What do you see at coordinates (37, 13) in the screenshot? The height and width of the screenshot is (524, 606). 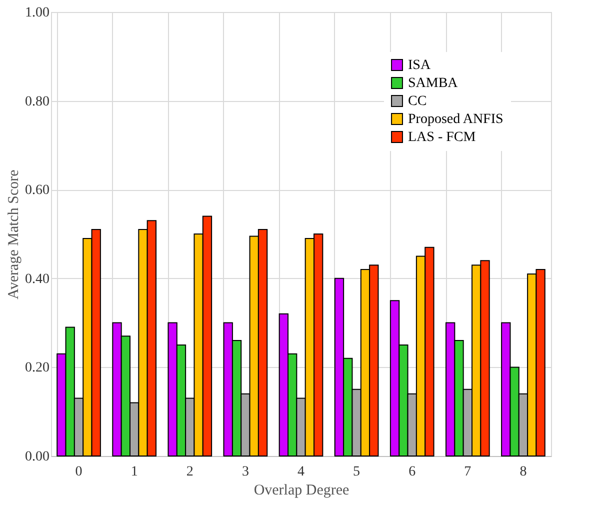 I see `y-tick-label: 1.00` at bounding box center [37, 13].